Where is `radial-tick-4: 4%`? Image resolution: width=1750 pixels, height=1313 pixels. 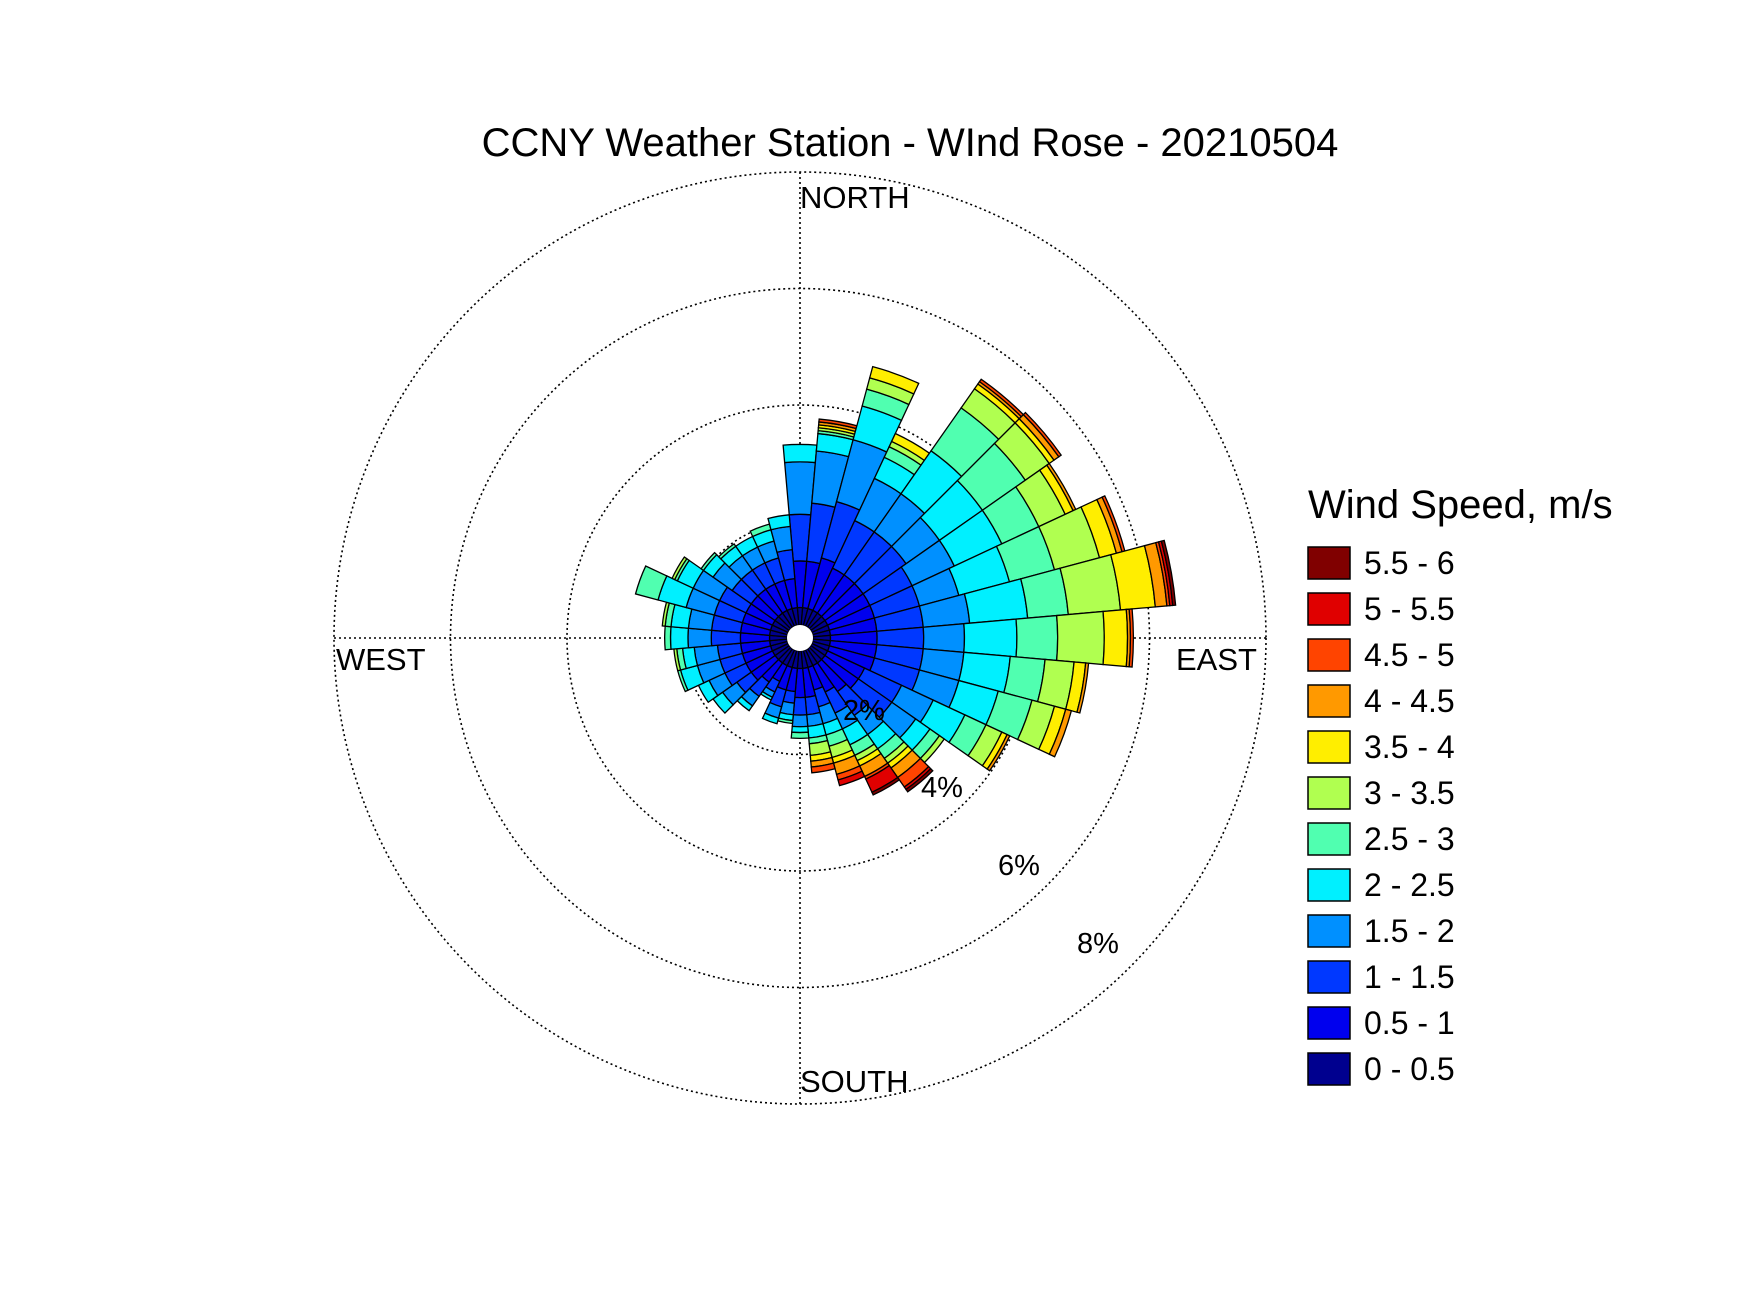
radial-tick-4: 4% is located at coordinates (942, 788).